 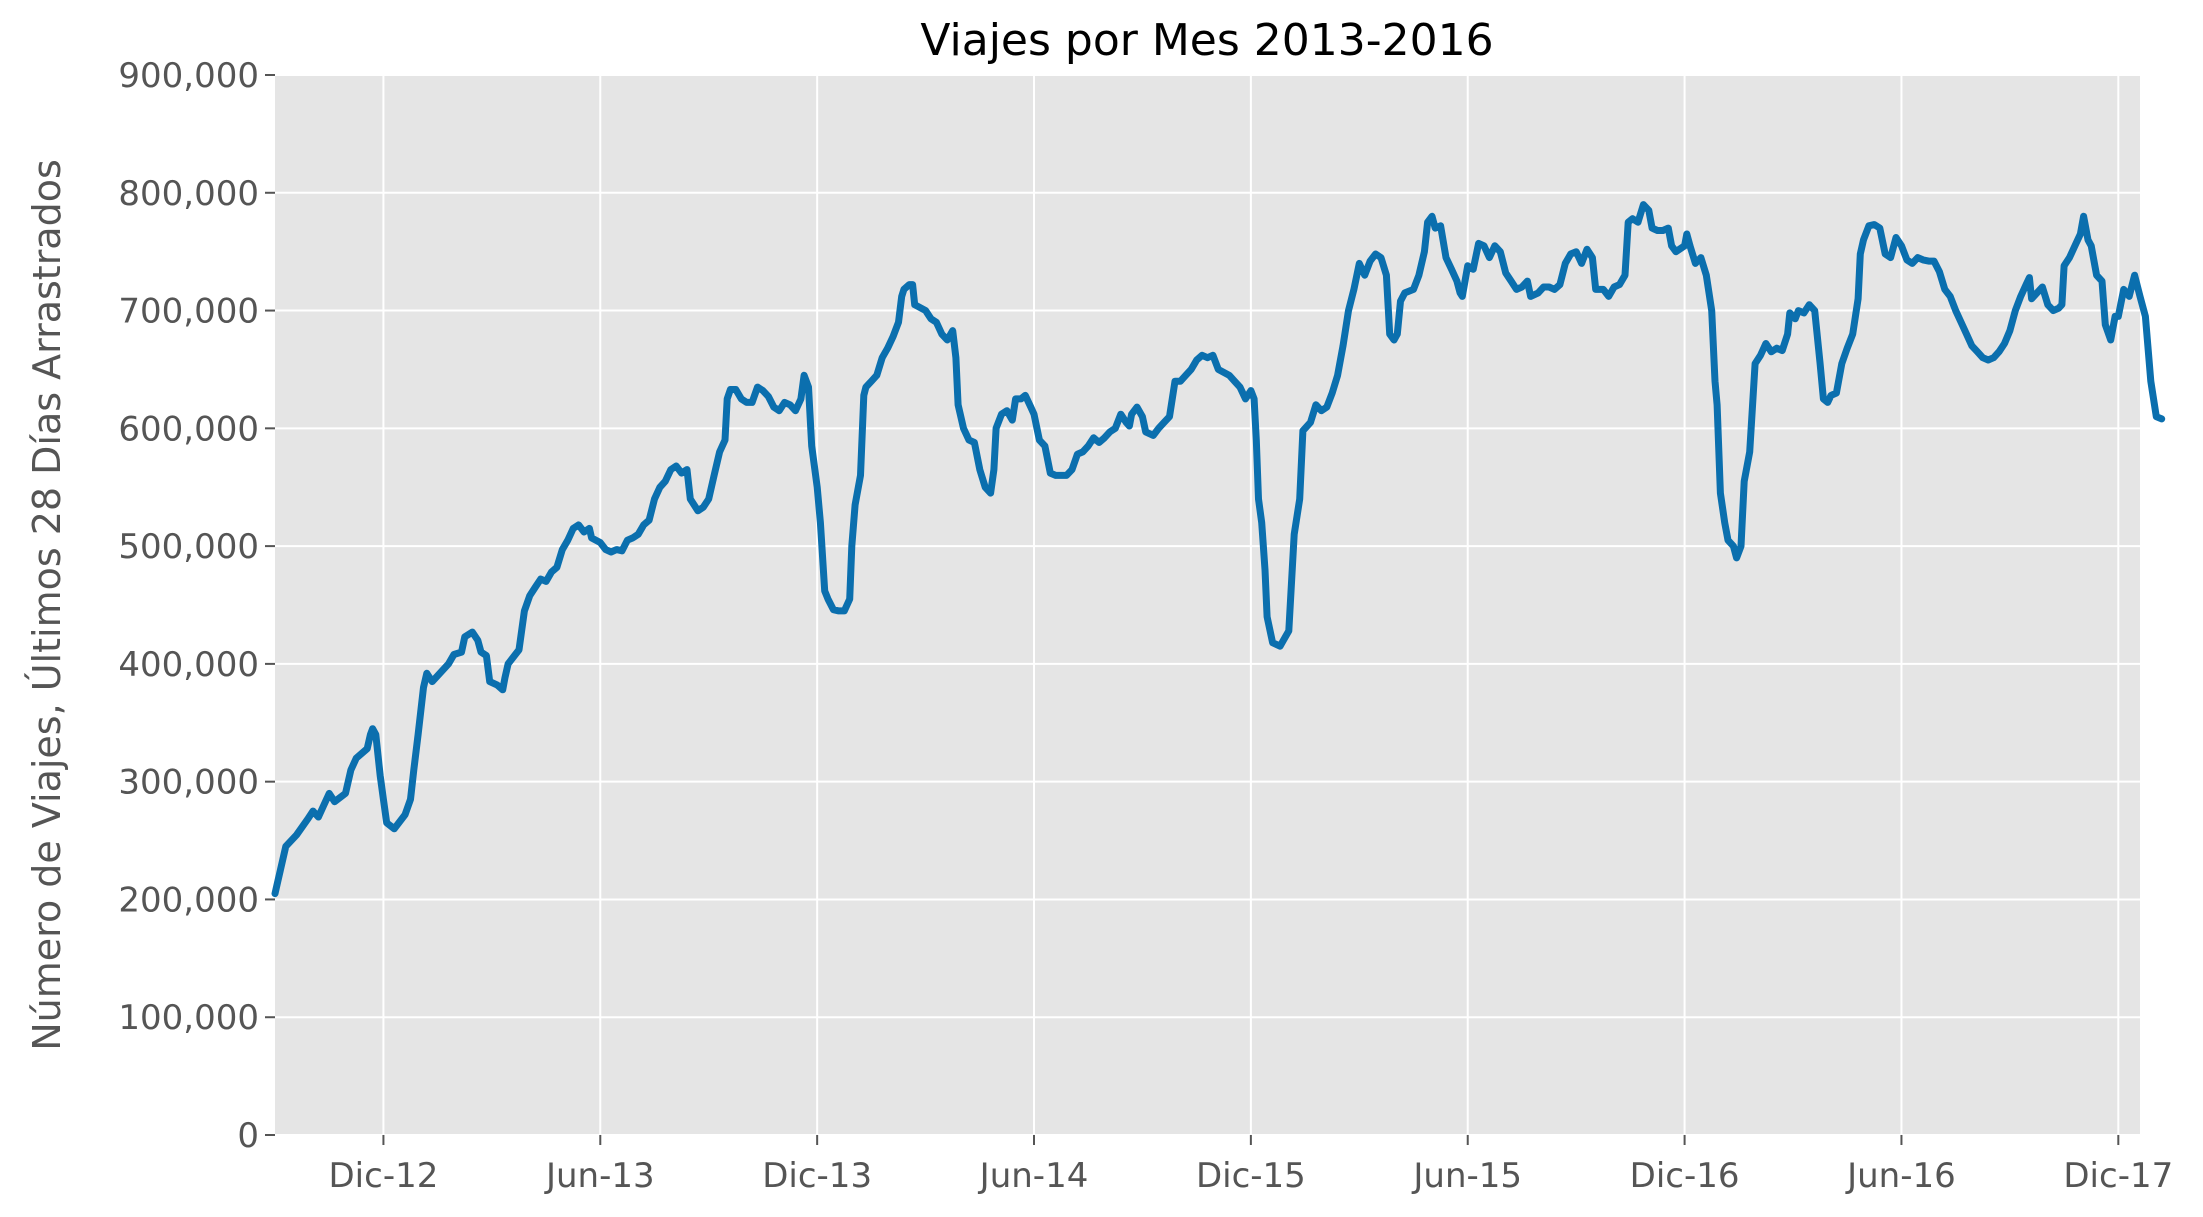 What do you see at coordinates (248, 1136) in the screenshot?
I see `y-tick-label: 0` at bounding box center [248, 1136].